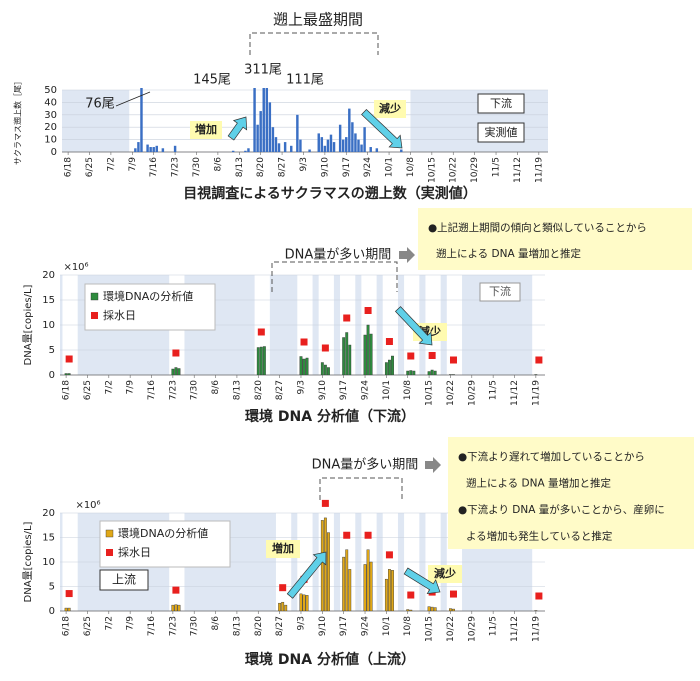  What do you see at coordinates (561, 509) in the screenshot?
I see `note-line: ●下流より DNA 量が多いことから、産卵に` at bounding box center [561, 509].